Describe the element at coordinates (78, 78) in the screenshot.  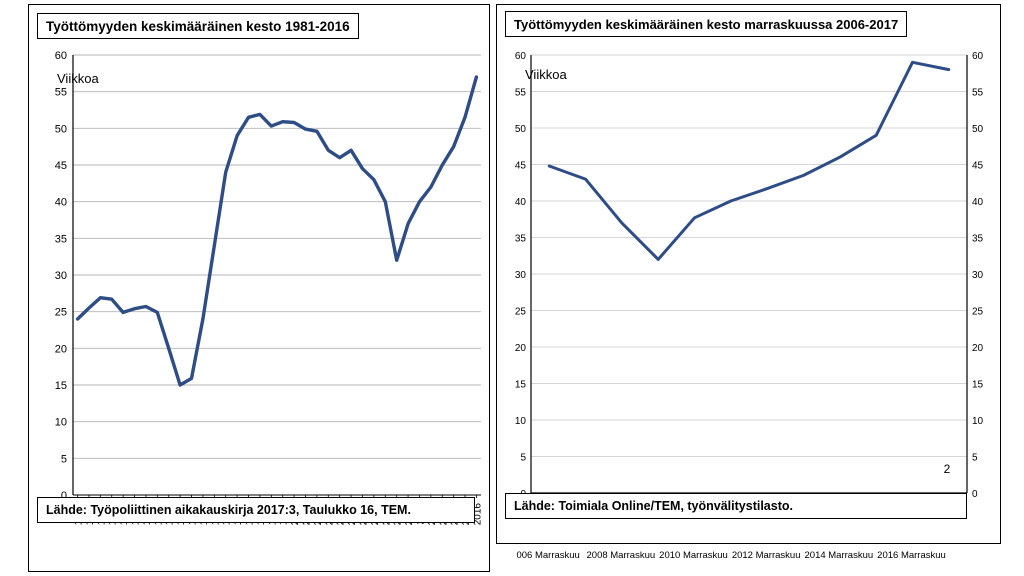
I see `left-unit-label: Viikkoa` at that location.